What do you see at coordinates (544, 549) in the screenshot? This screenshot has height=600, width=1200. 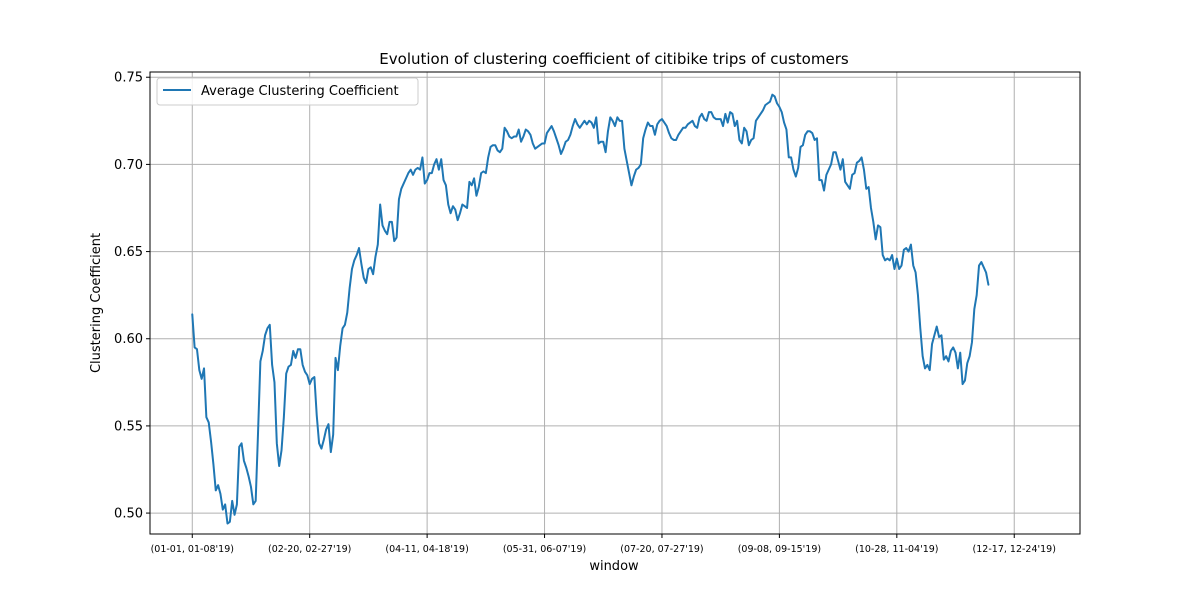 I see `x-tick-label: (05-31, 06-07'19)` at bounding box center [544, 549].